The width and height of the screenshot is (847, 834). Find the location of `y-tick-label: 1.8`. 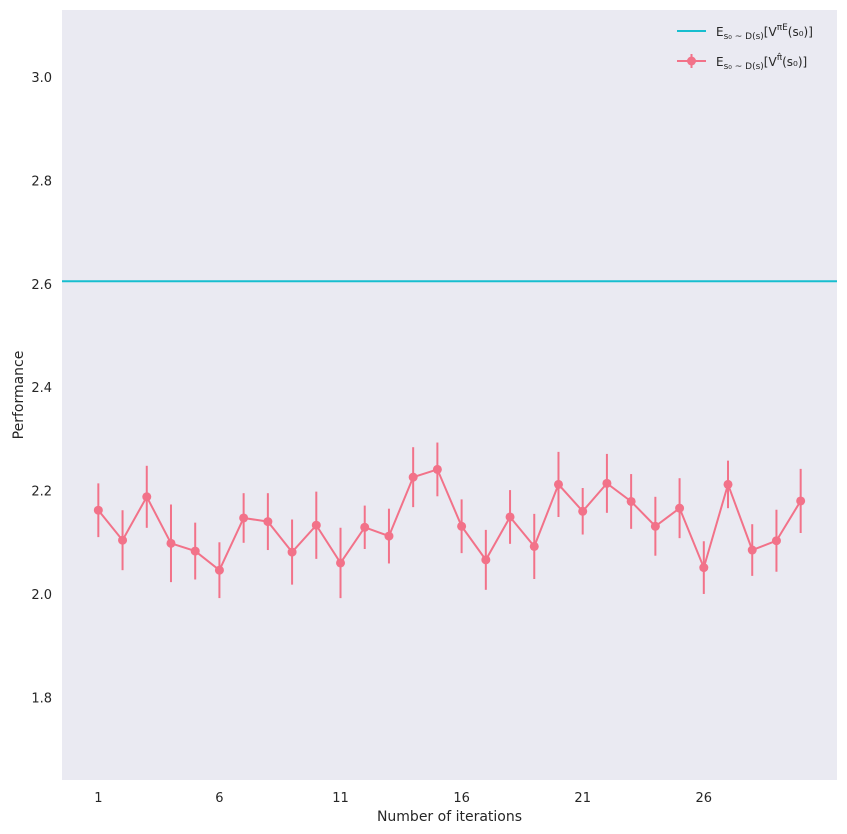

y-tick-label: 1.8 is located at coordinates (41, 698).